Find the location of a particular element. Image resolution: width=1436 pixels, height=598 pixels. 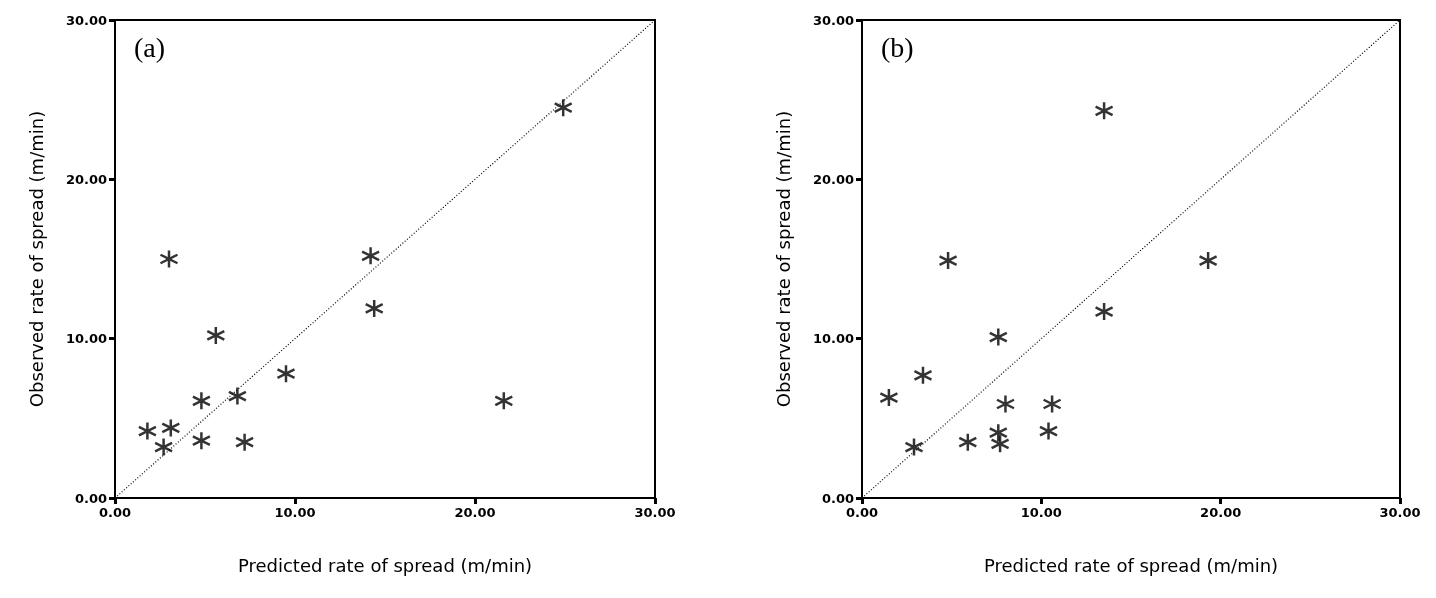

chart-title: (b) is located at coordinates (897, 47).